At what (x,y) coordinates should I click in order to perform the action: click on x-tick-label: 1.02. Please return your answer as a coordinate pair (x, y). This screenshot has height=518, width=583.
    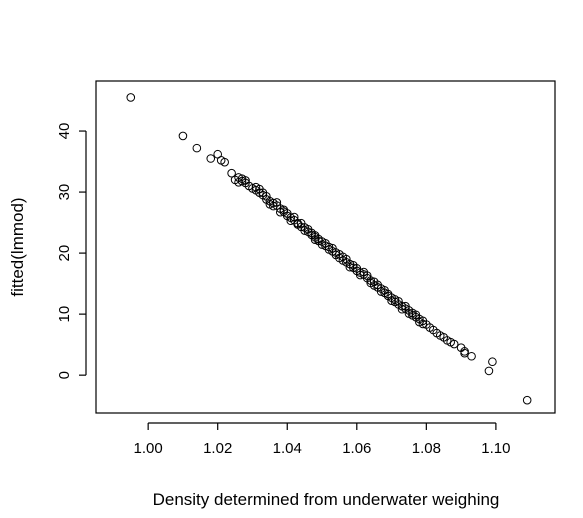
    Looking at the image, I should click on (217, 448).